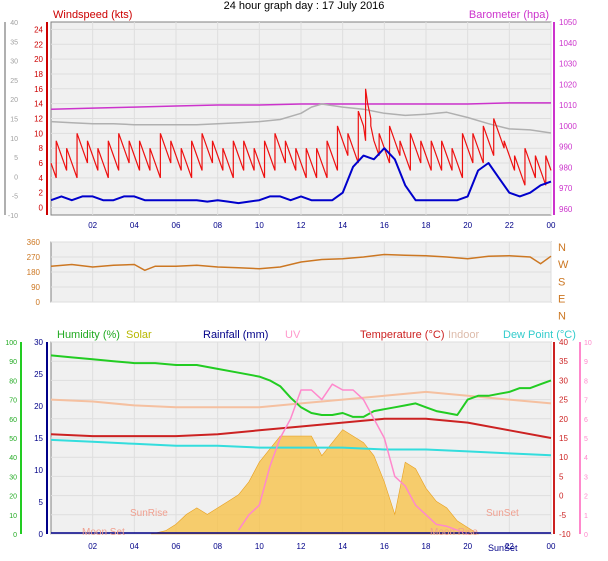 The width and height of the screenshot is (608, 561). Describe the element at coordinates (561, 282) in the screenshot. I see `compass-label: S` at that location.